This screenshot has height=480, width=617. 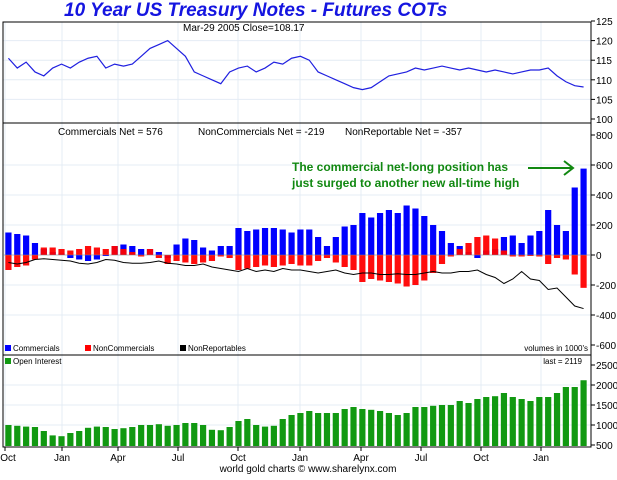 I want to click on chart-title: 10 Year US Treasury Notes - Futures COTs, so click(x=256, y=10).